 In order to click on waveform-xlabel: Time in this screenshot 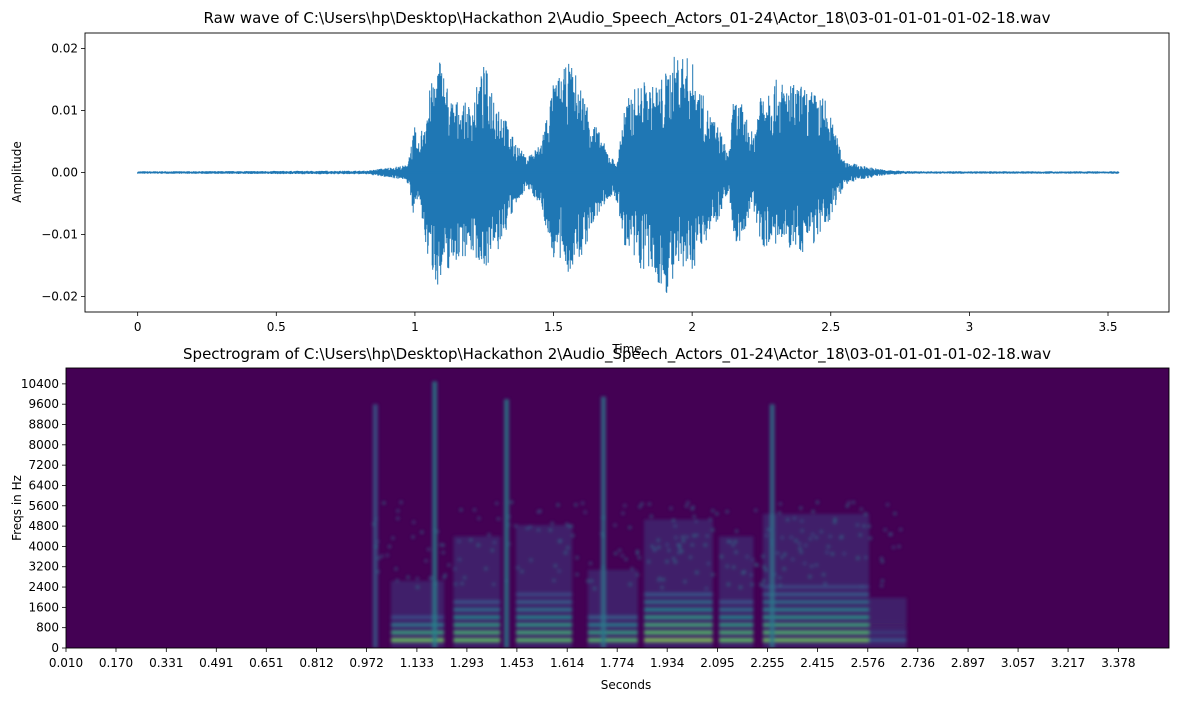, I will do `click(626, 349)`.